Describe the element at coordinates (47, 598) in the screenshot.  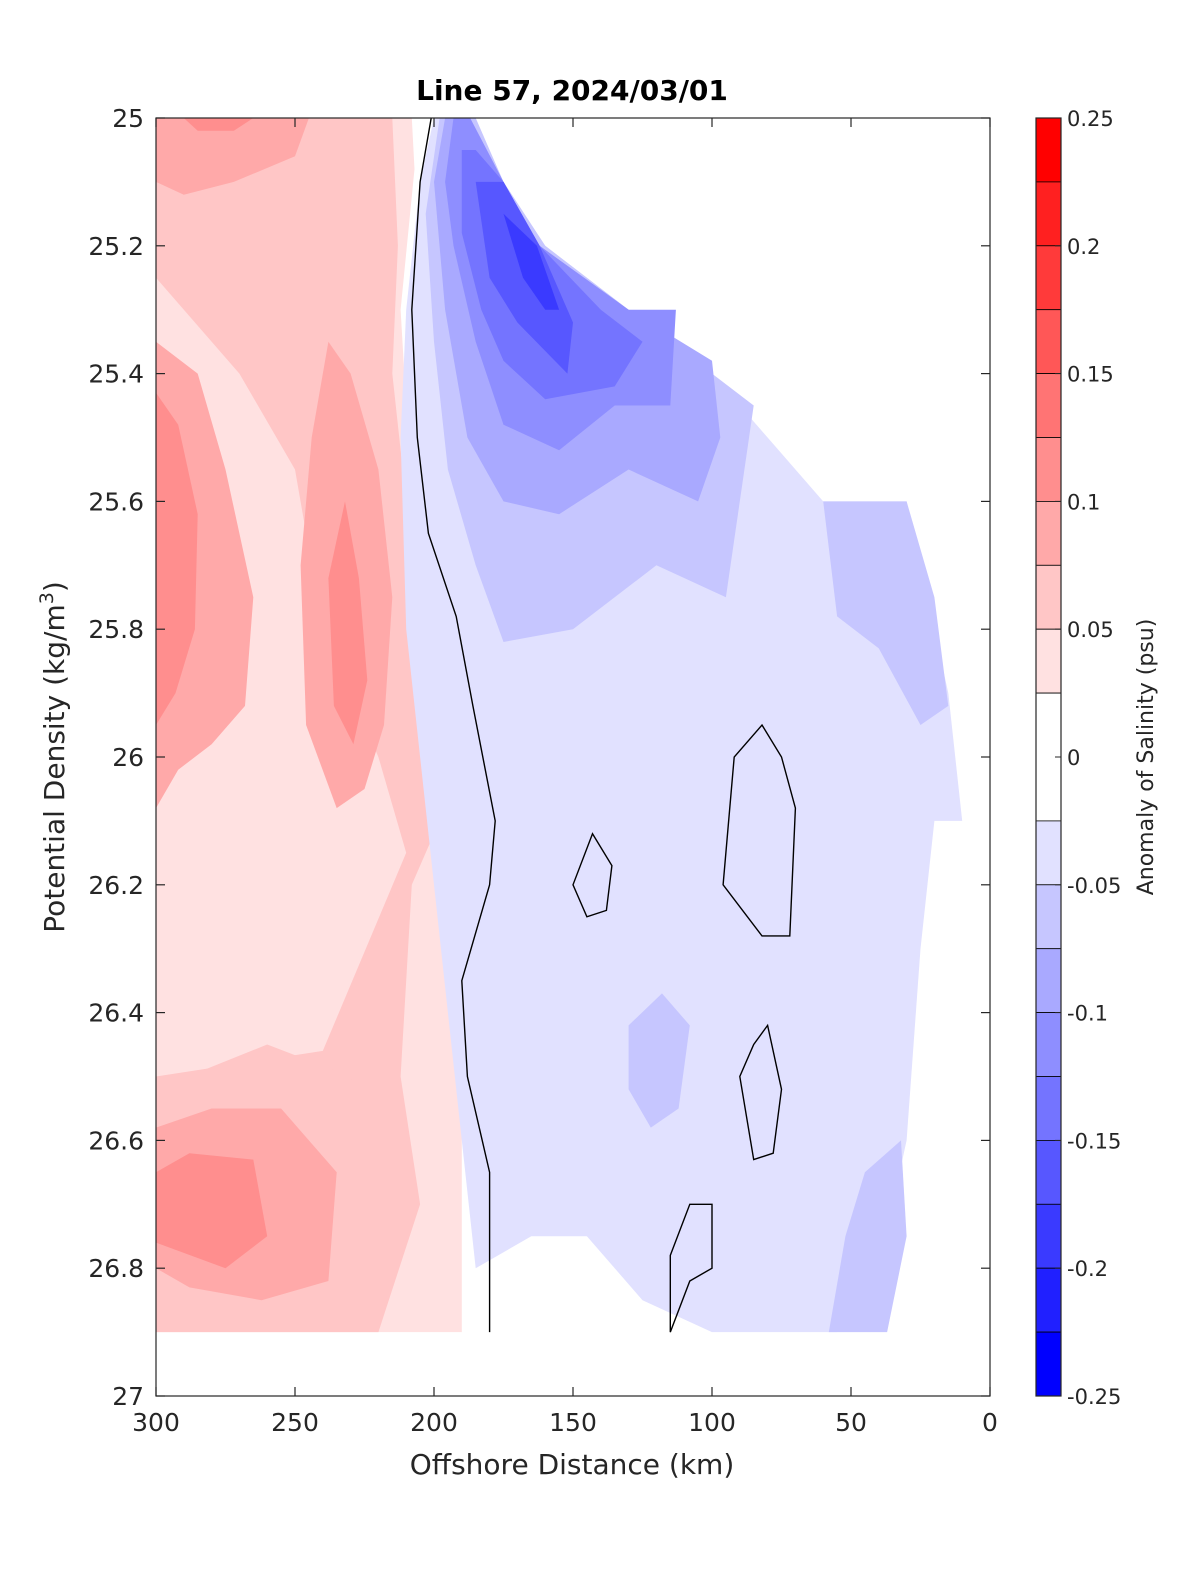
I see `y-axis-title-superscript: 3` at that location.